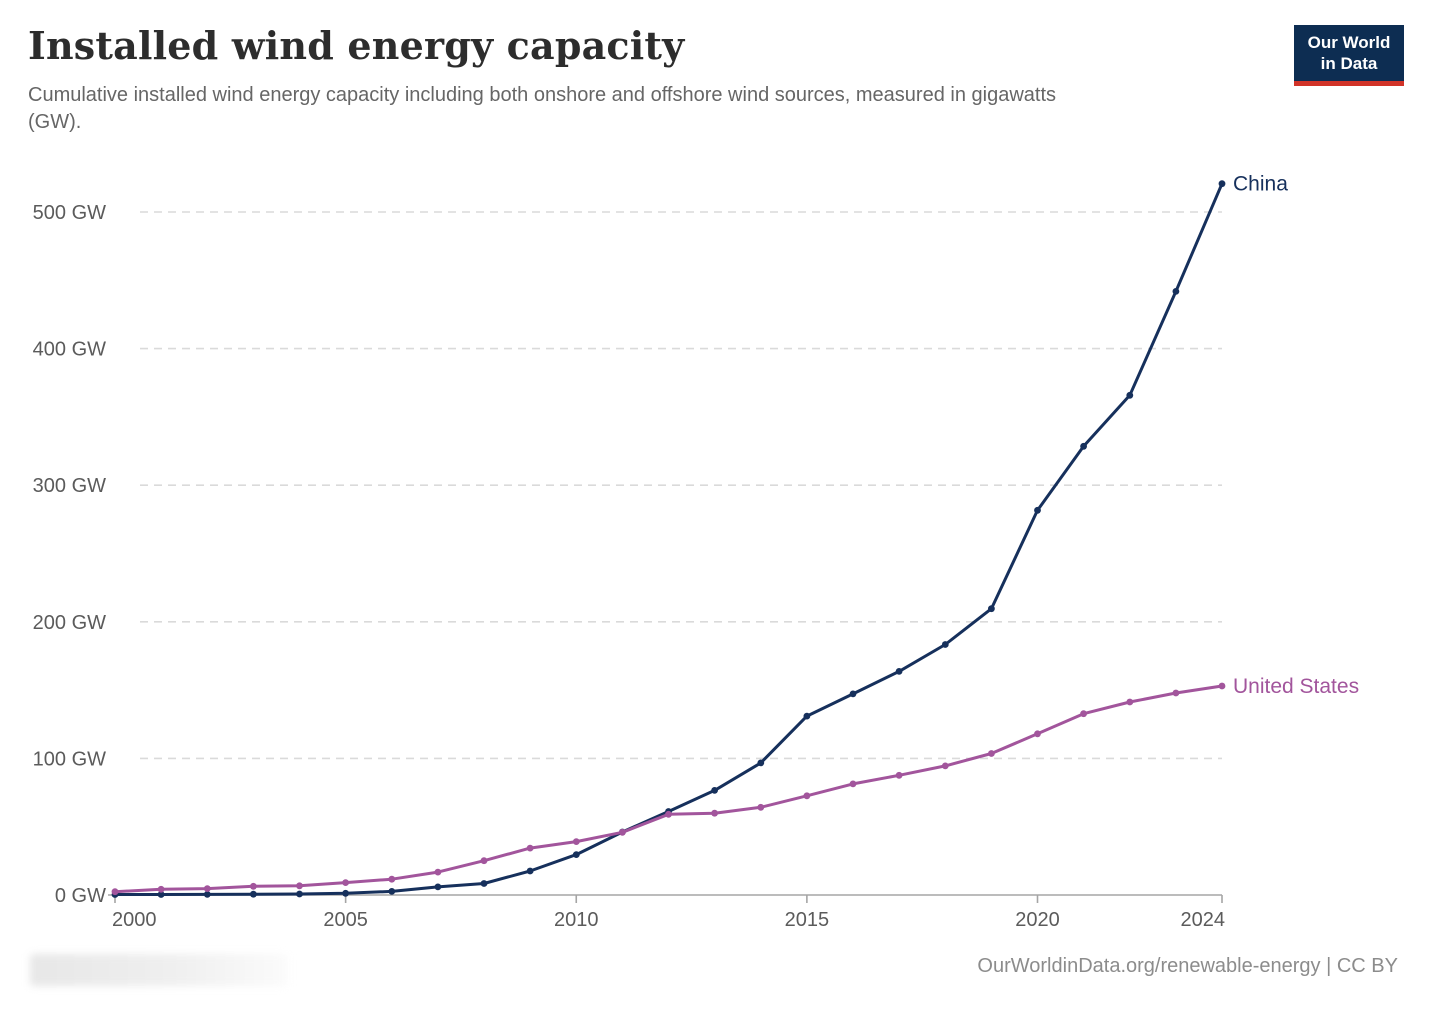  What do you see at coordinates (69, 213) in the screenshot?
I see `y-axis-label-500: 500 GW` at bounding box center [69, 213].